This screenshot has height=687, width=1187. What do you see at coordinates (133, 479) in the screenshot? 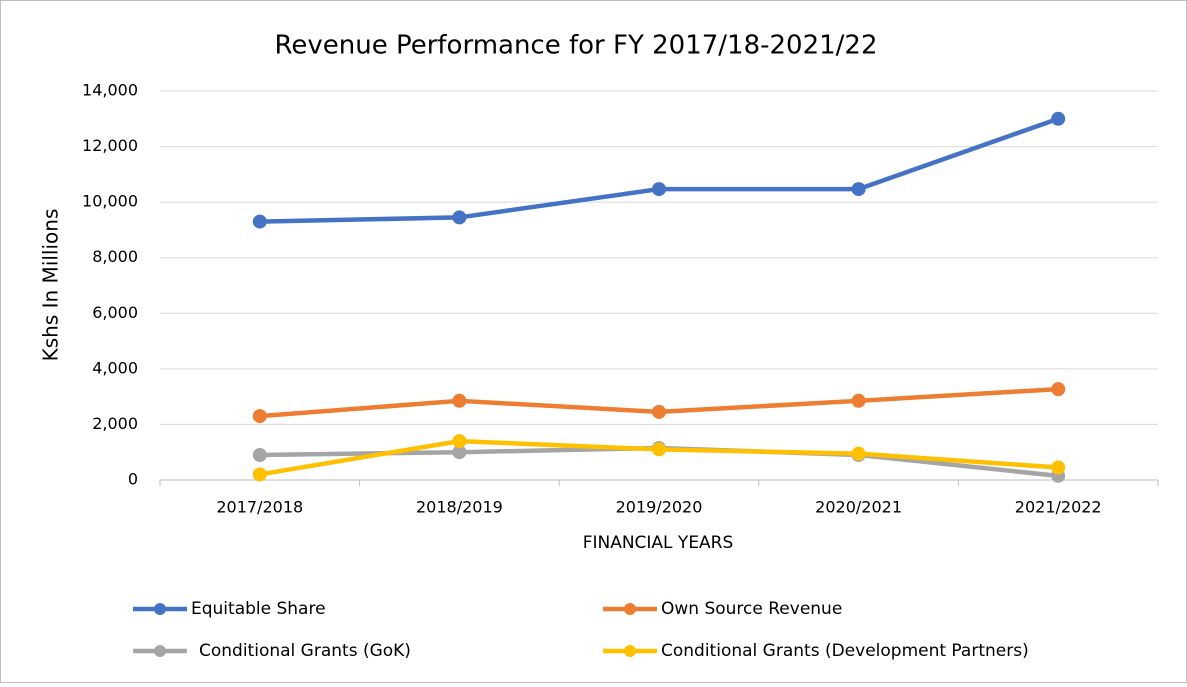
I see `y-tick-label: 0` at bounding box center [133, 479].